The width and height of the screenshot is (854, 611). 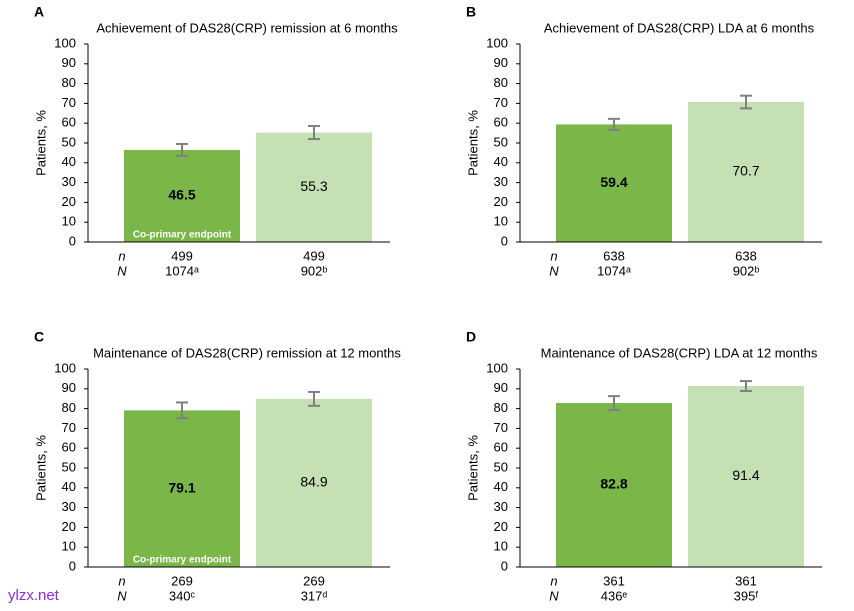 I want to click on panel-letter: C, so click(x=39, y=337).